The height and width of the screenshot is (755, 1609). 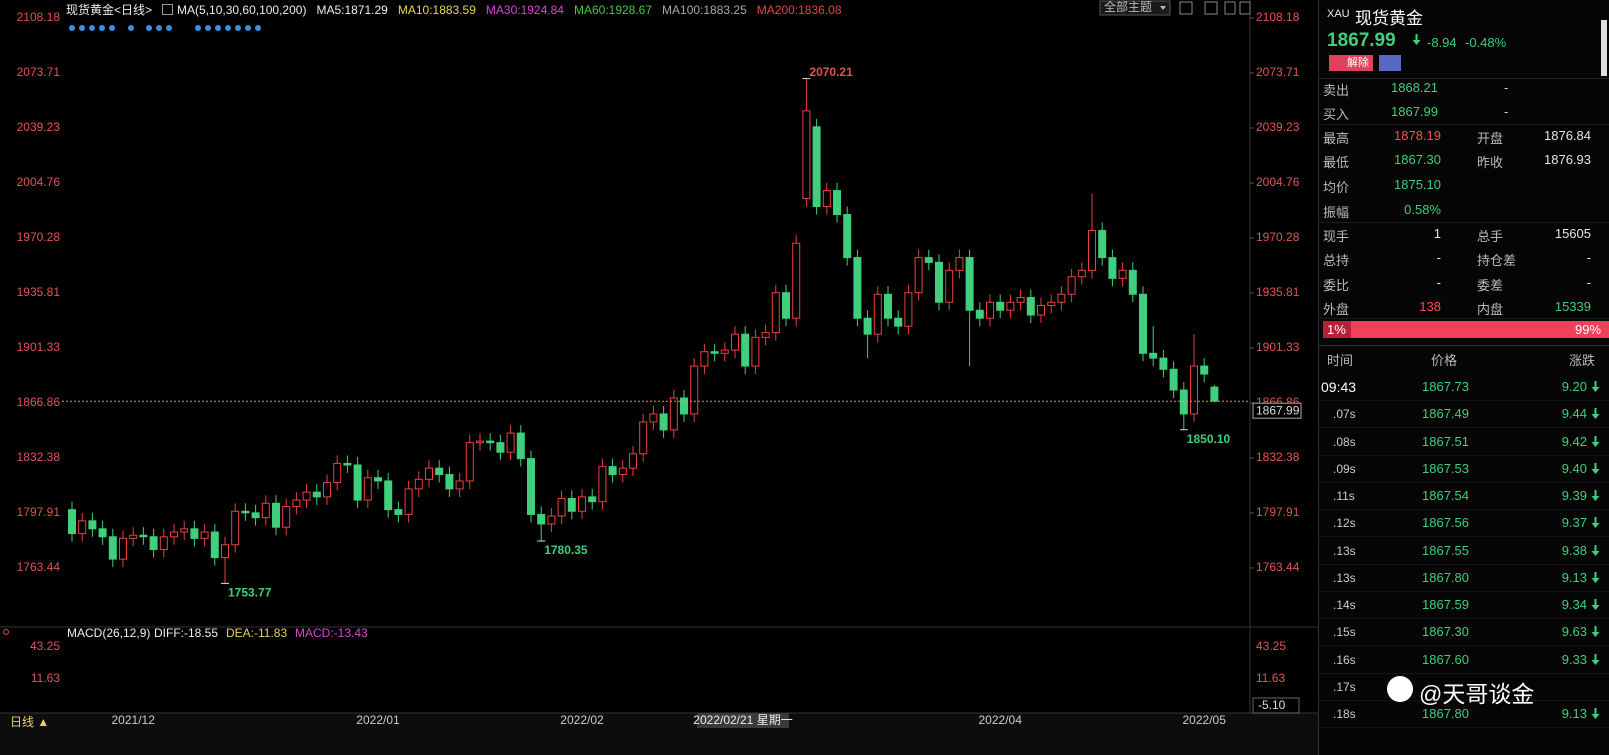 I want to click on separator, so click(x=1464, y=222).